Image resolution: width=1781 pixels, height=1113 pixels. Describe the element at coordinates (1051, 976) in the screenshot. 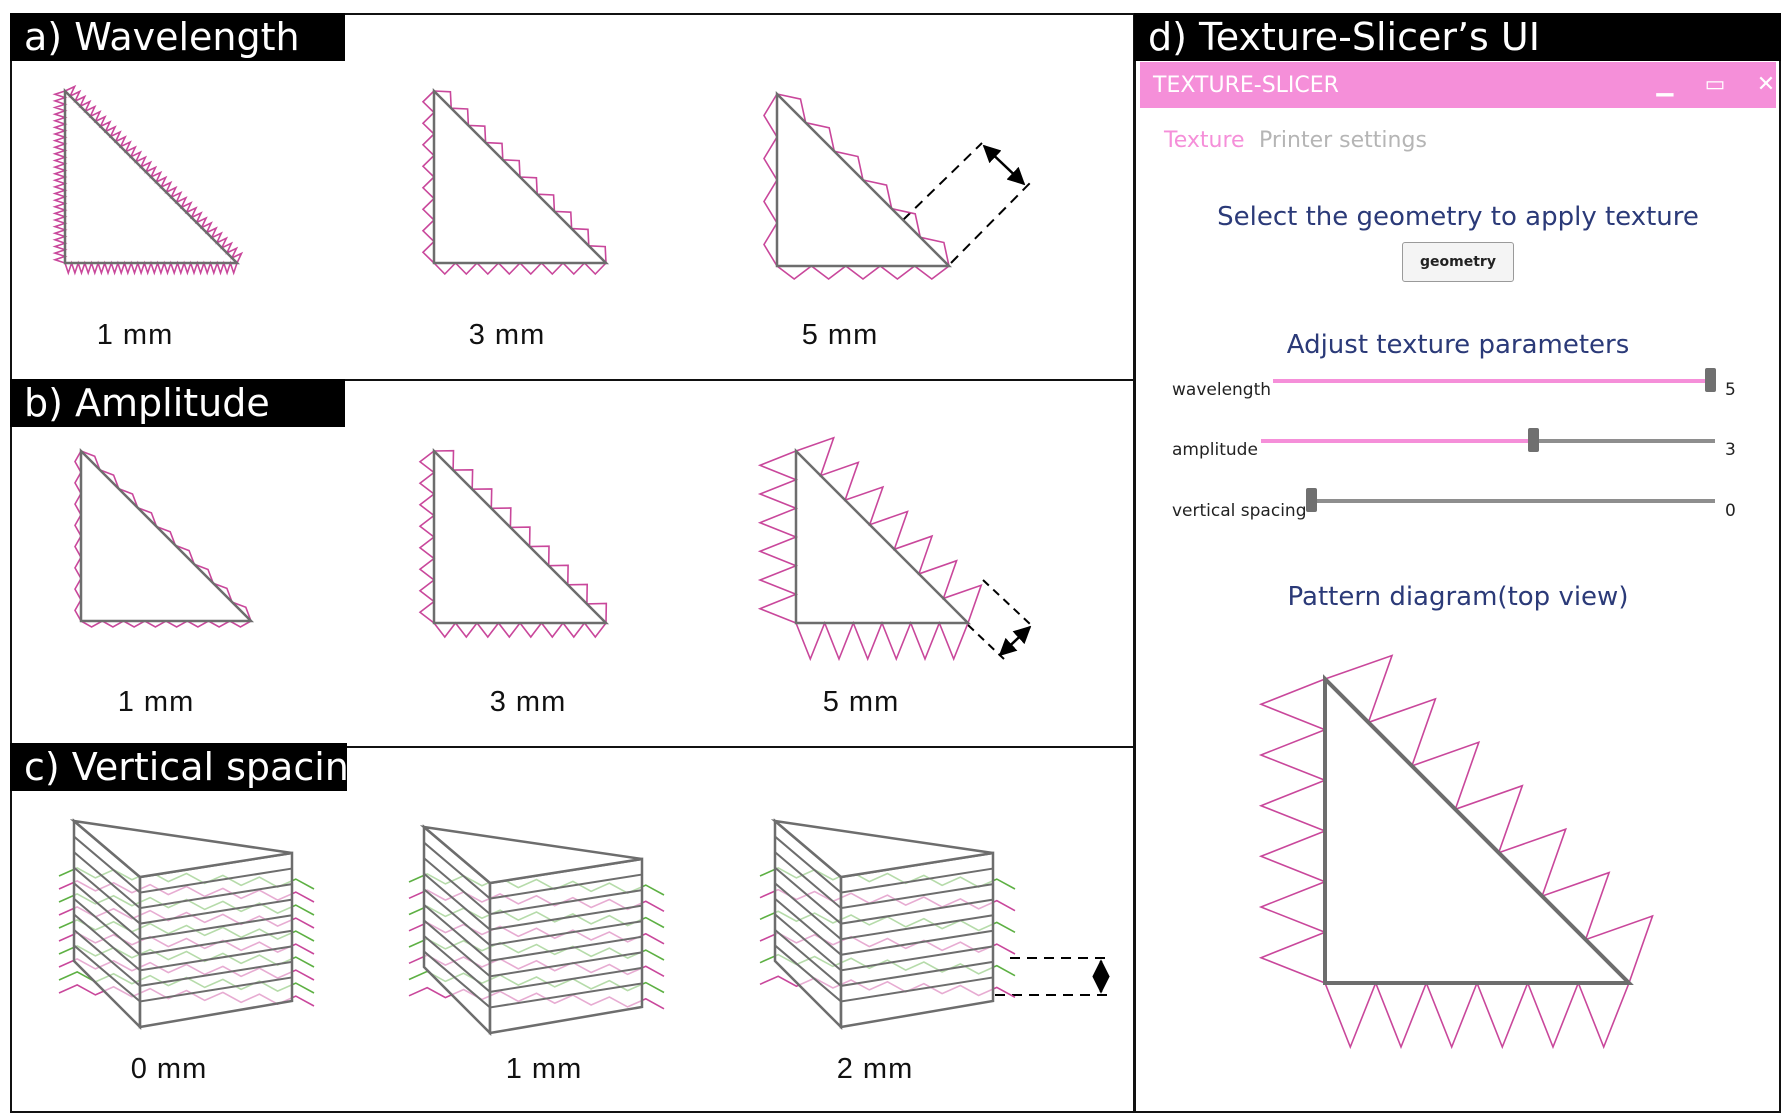

I see `spacing-dimension-arrow` at that location.